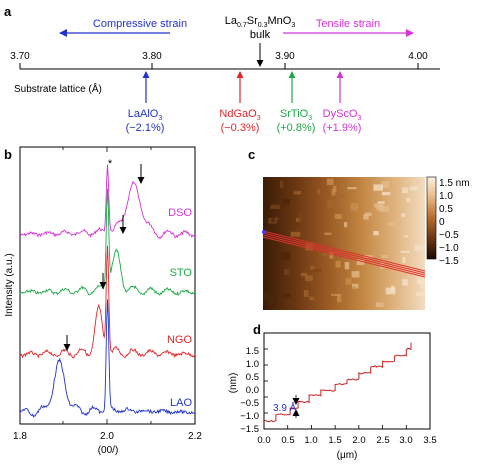  I want to click on srtio3-label: SrTiO3, so click(296, 115).